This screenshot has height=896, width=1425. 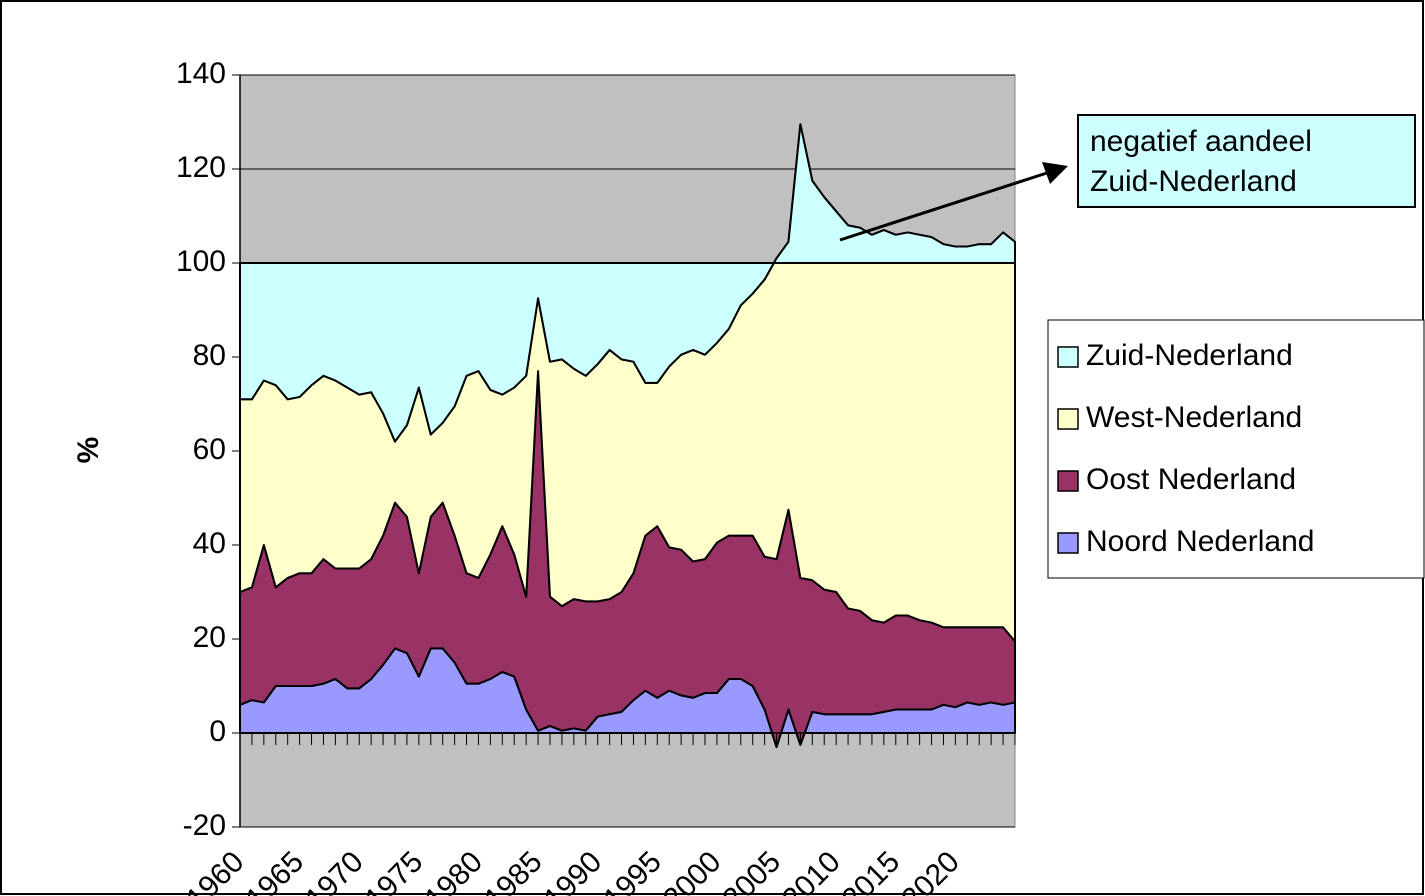 What do you see at coordinates (1194, 417) in the screenshot?
I see `legend-label: West-Nederland` at bounding box center [1194, 417].